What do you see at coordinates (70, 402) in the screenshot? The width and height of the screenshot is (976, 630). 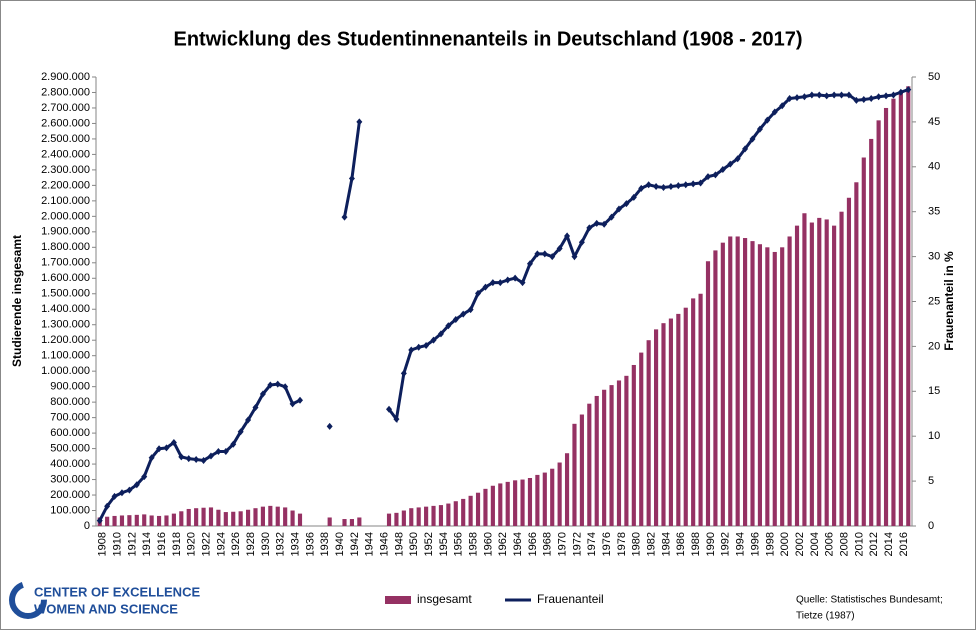 I see `y-tick-label: 800.000` at bounding box center [70, 402].